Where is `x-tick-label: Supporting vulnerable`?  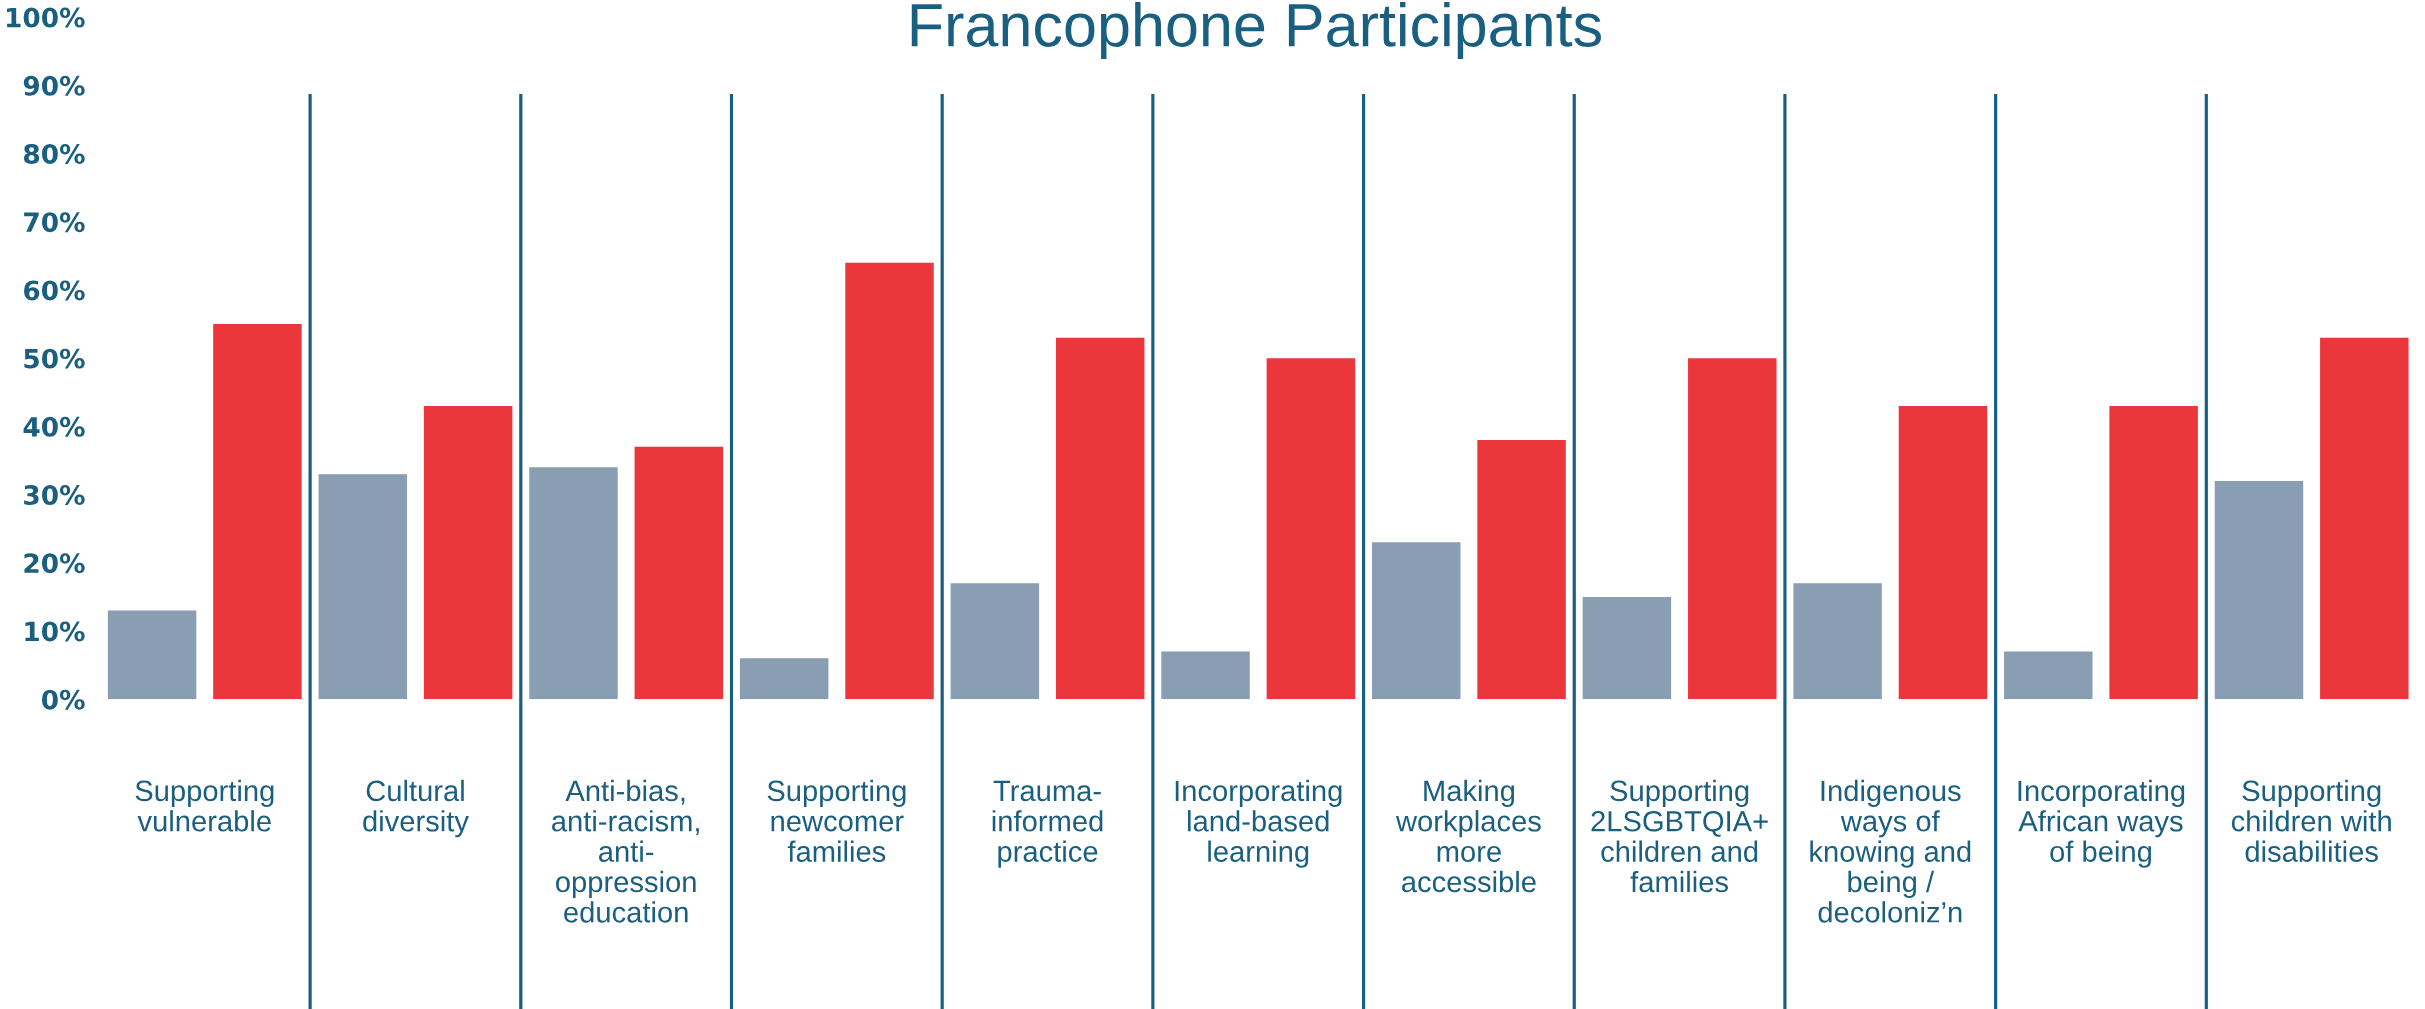 x-tick-label: Supporting vulnerable is located at coordinates (204, 805).